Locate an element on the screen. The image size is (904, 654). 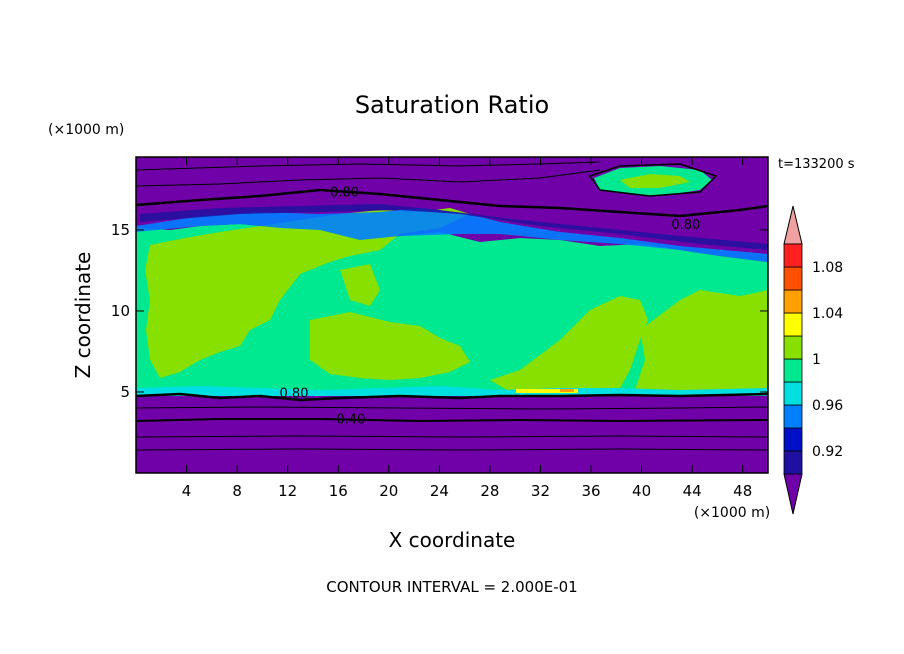
x-tick-label: 24 is located at coordinates (439, 491).